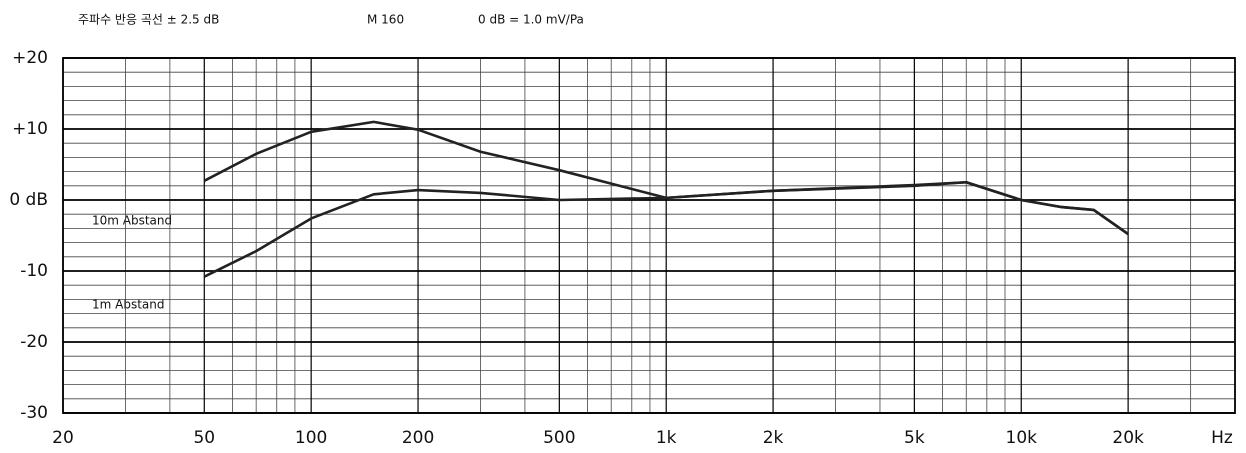 The width and height of the screenshot is (1246, 453). What do you see at coordinates (28, 200) in the screenshot?
I see `y-tick-label: 0 dB` at bounding box center [28, 200].